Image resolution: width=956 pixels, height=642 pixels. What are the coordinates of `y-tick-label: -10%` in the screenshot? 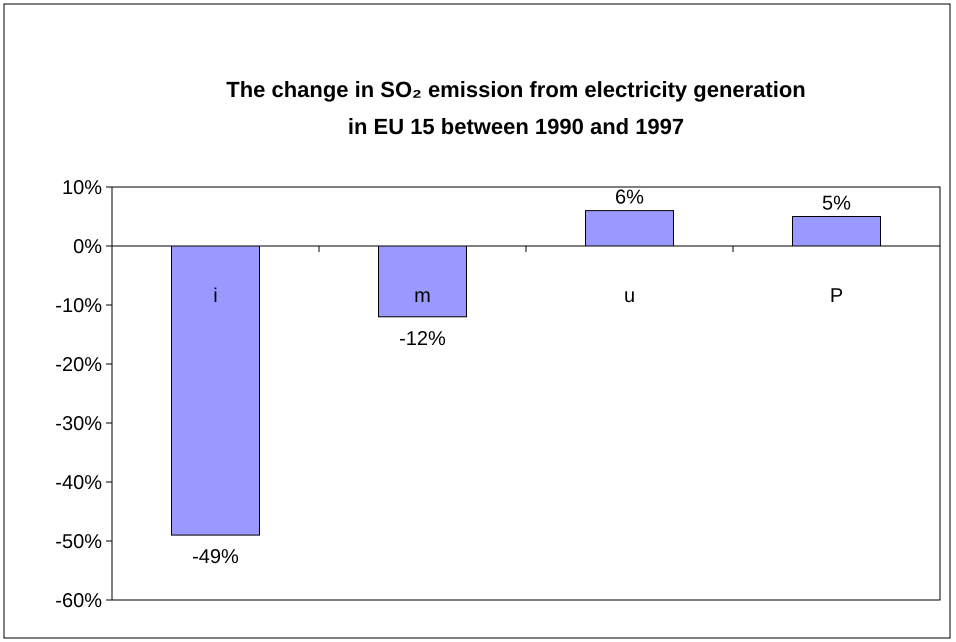 It's located at (78, 306).